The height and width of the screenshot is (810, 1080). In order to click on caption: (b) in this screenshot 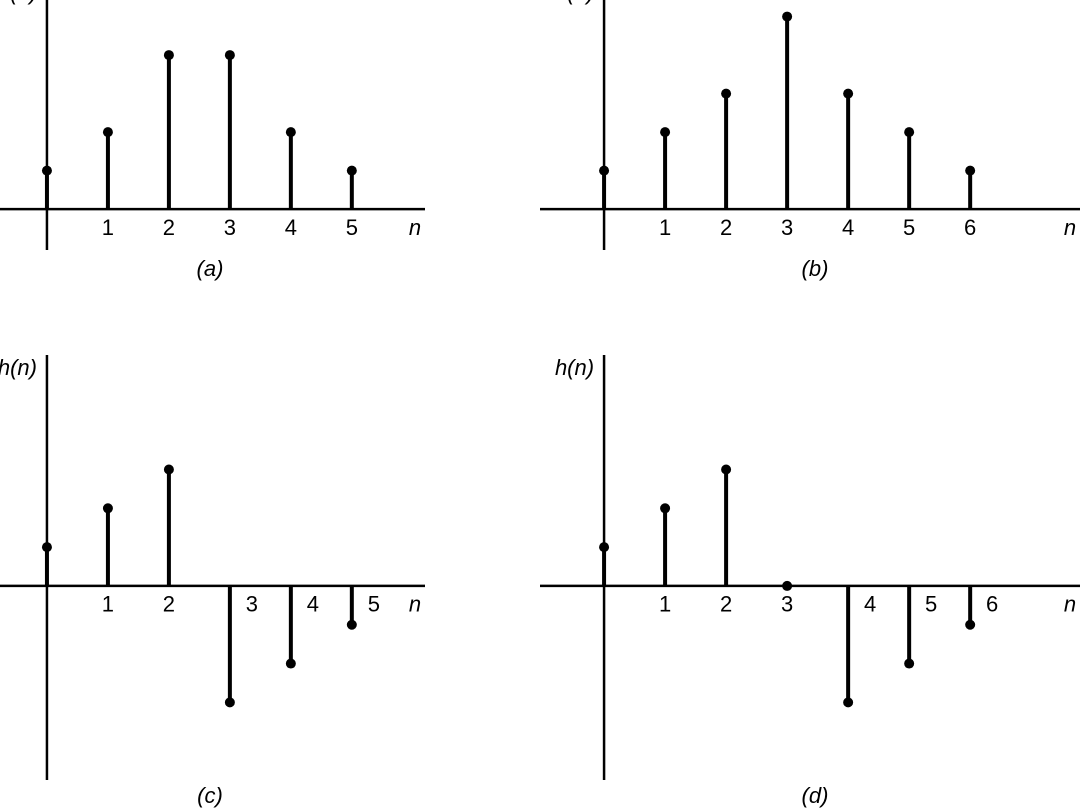, I will do `click(815, 268)`.